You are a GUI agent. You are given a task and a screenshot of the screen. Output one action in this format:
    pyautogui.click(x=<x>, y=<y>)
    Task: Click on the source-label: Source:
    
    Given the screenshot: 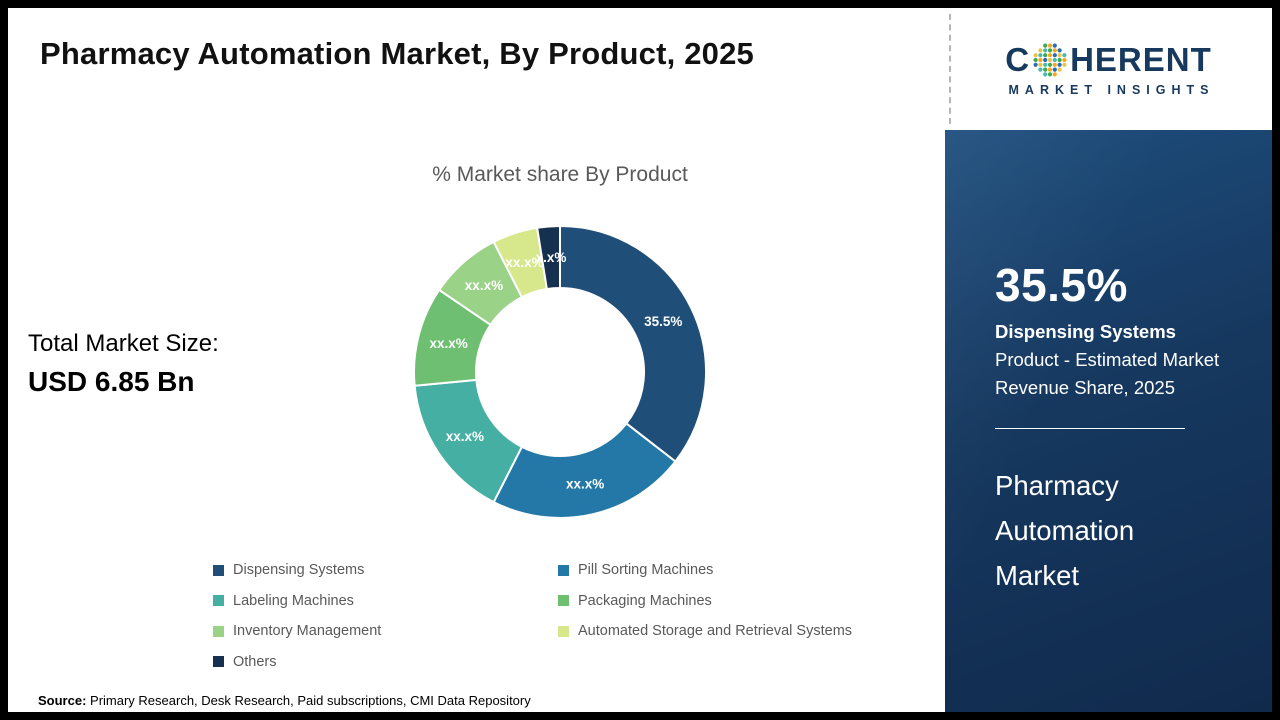 What is the action you would take?
    pyautogui.click(x=62, y=700)
    